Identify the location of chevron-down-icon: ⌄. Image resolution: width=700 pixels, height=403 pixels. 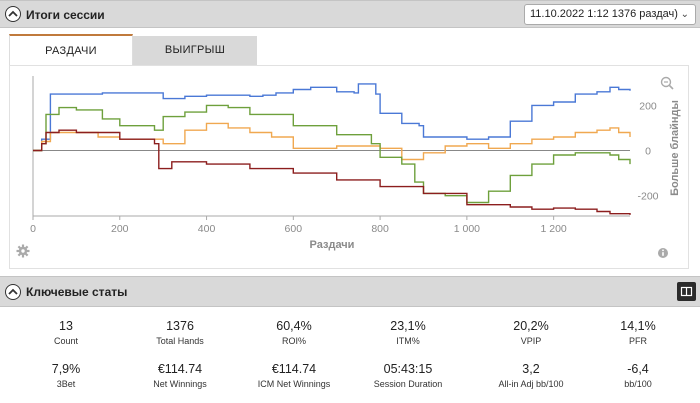
(684, 14).